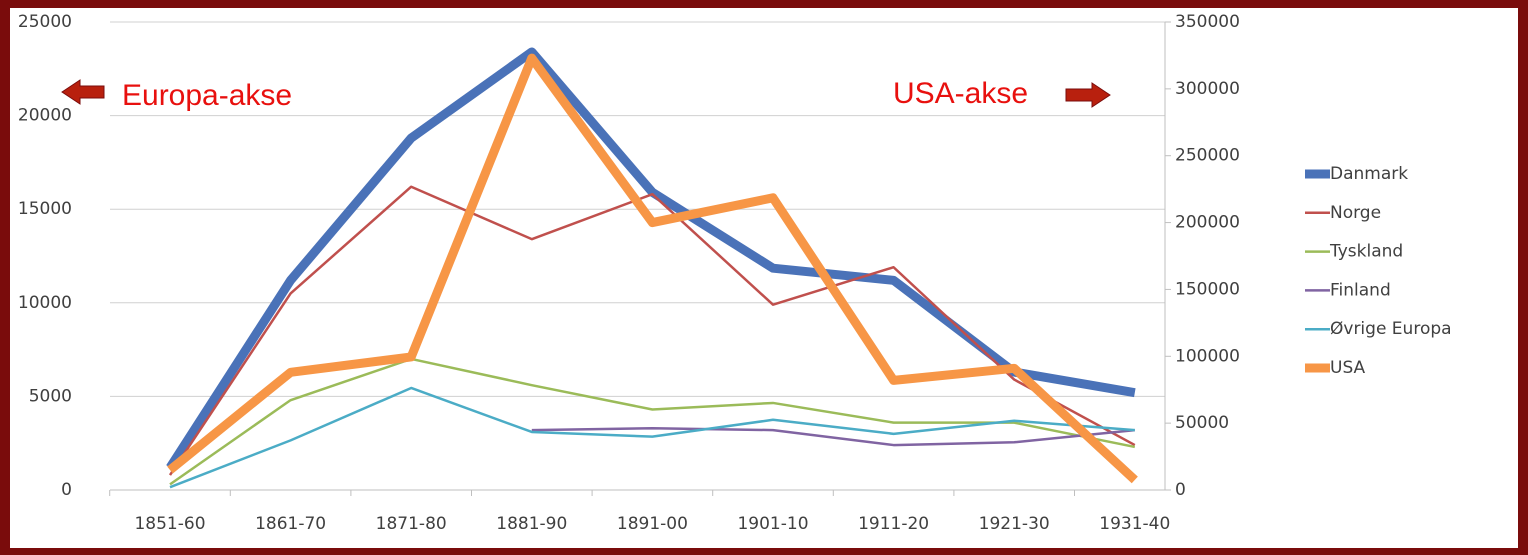  I want to click on x-tick-label: 1881-90, so click(531, 524).